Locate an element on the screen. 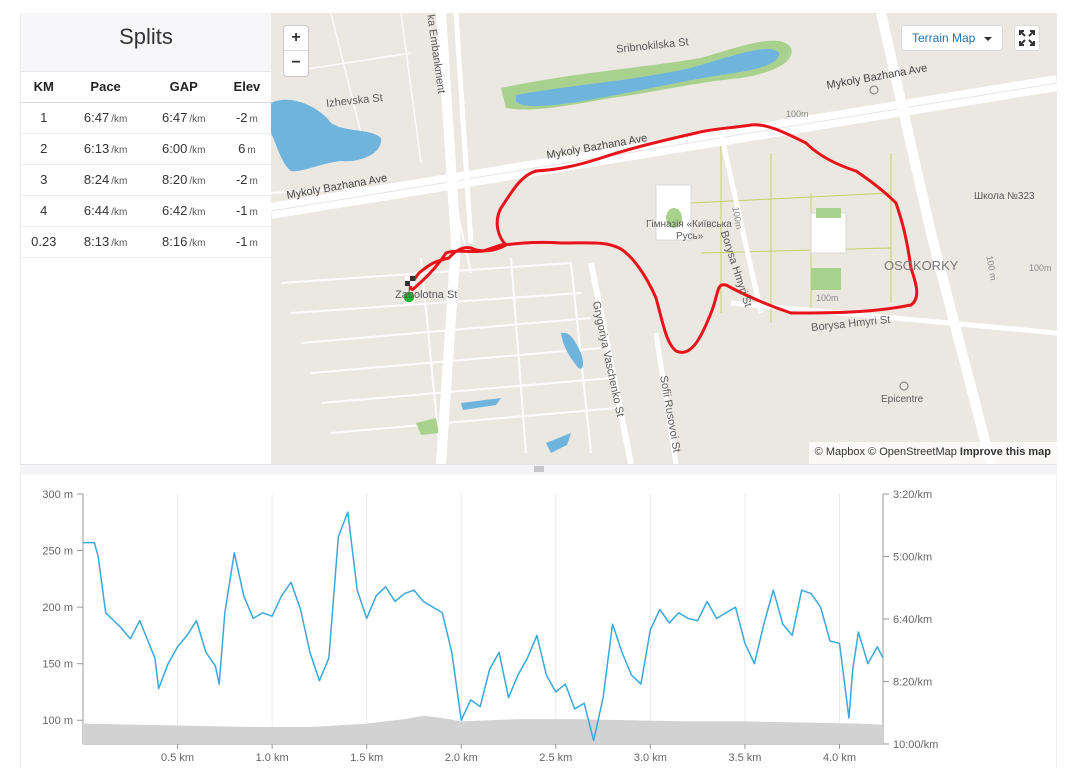  split-row: 4 6:44/km 6:42/km -1 m is located at coordinates (146, 211).